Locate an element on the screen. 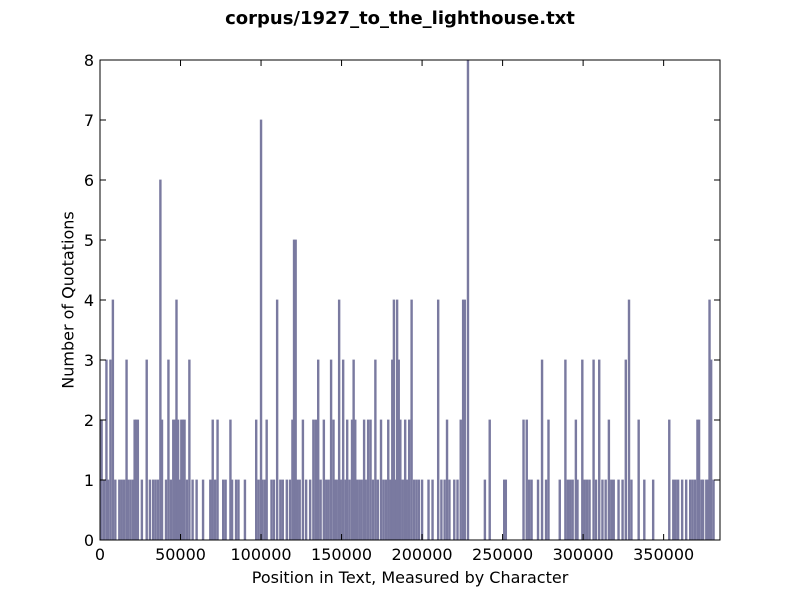 This screenshot has width=800, height=600. y-axis-label: Number of Quotations is located at coordinates (68, 300).